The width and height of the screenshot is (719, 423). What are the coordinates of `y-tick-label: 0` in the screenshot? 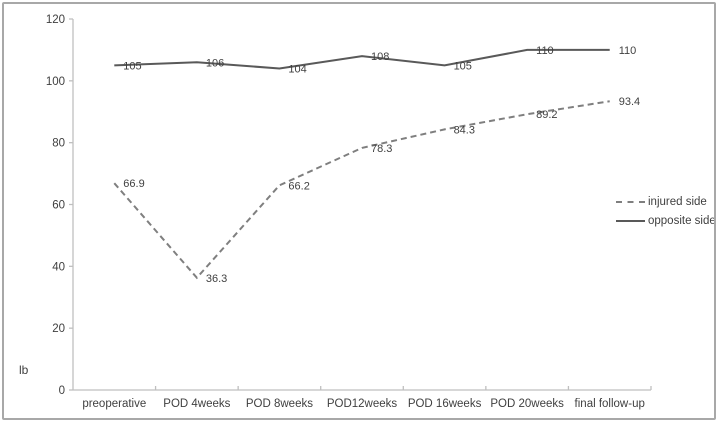 It's located at (62, 391).